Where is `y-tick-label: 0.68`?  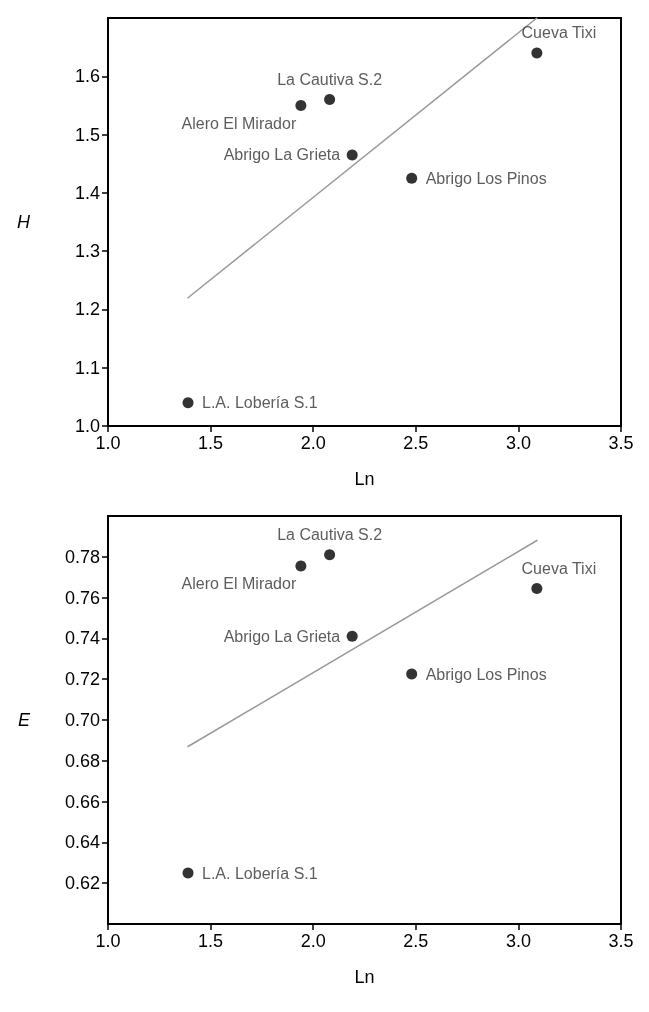
y-tick-label: 0.68 is located at coordinates (82, 760).